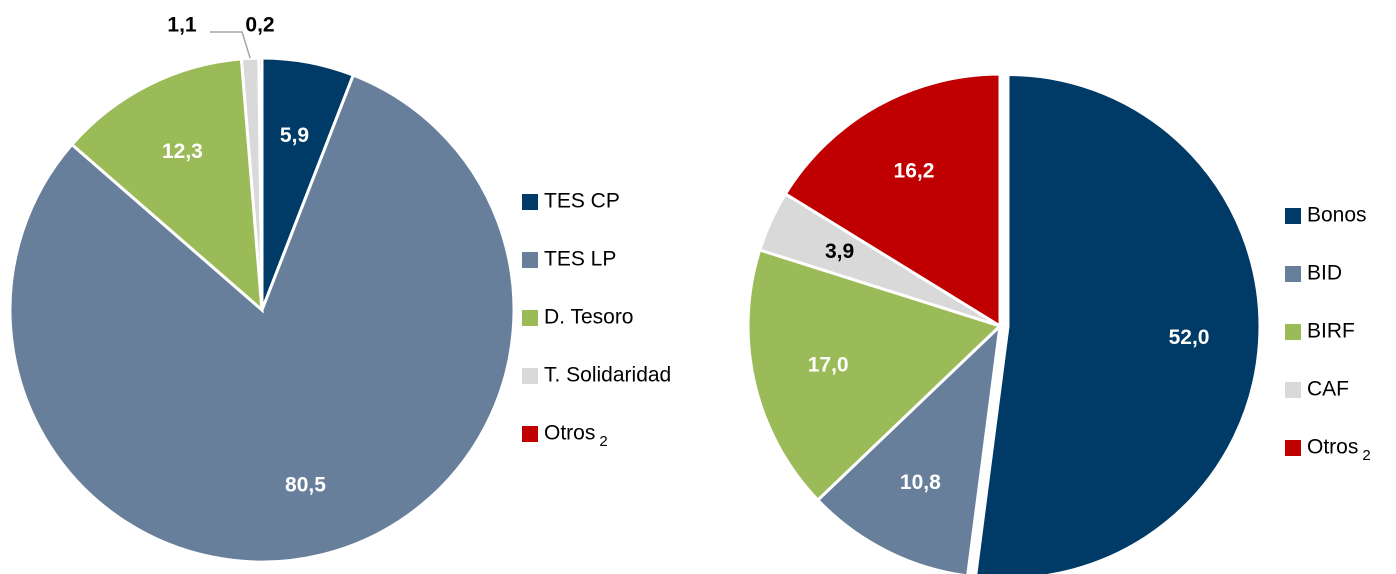 The width and height of the screenshot is (1396, 574). I want to click on legend-label: BID, so click(1324, 273).